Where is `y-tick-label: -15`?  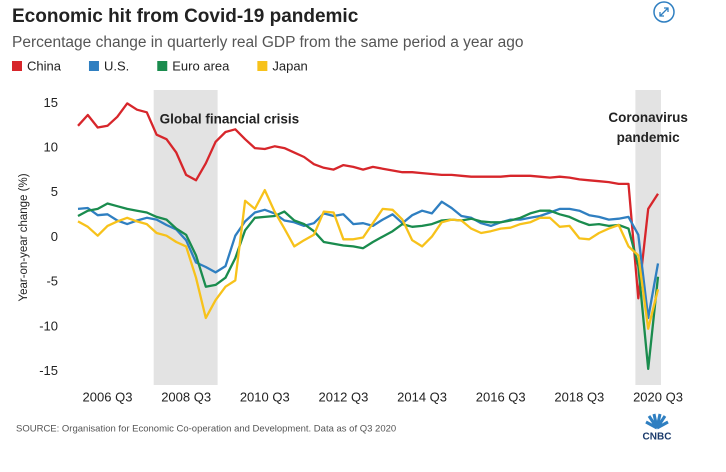 y-tick-label: -15 is located at coordinates (48, 370).